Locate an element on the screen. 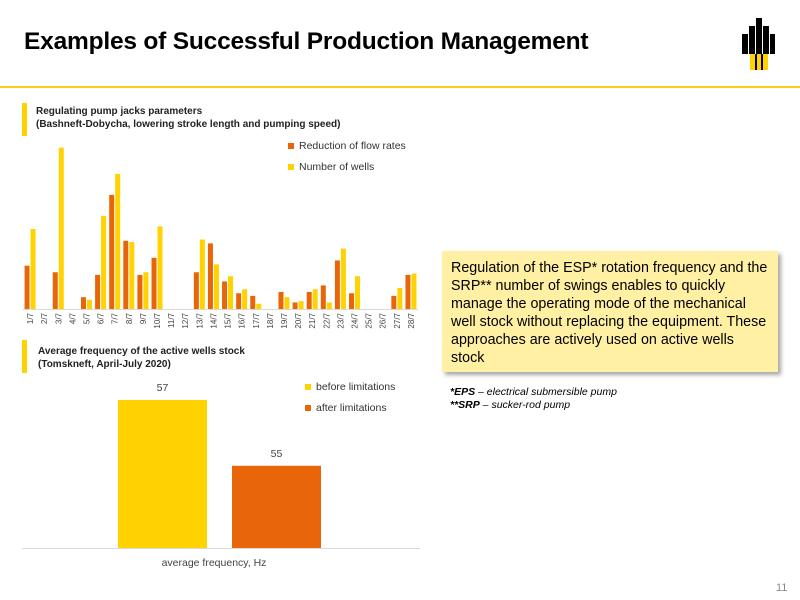 The width and height of the screenshot is (800, 600). chart1-tick-label: 19/7 is located at coordinates (284, 320).